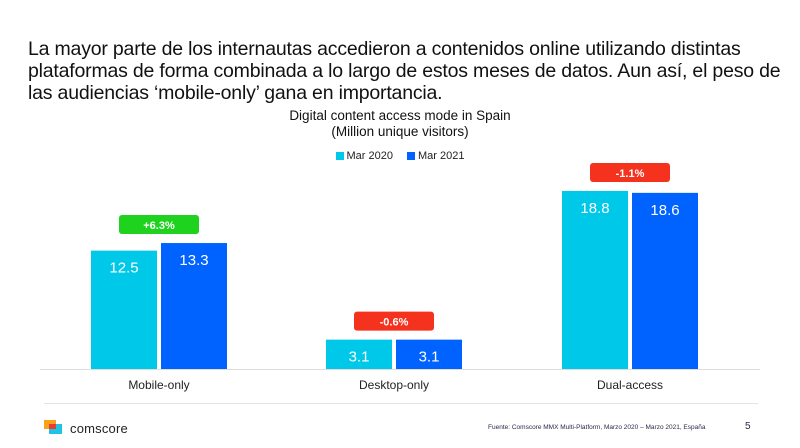  Describe the element at coordinates (441, 156) in the screenshot. I see `legend-label-mar-2021: Mar 2021` at that location.